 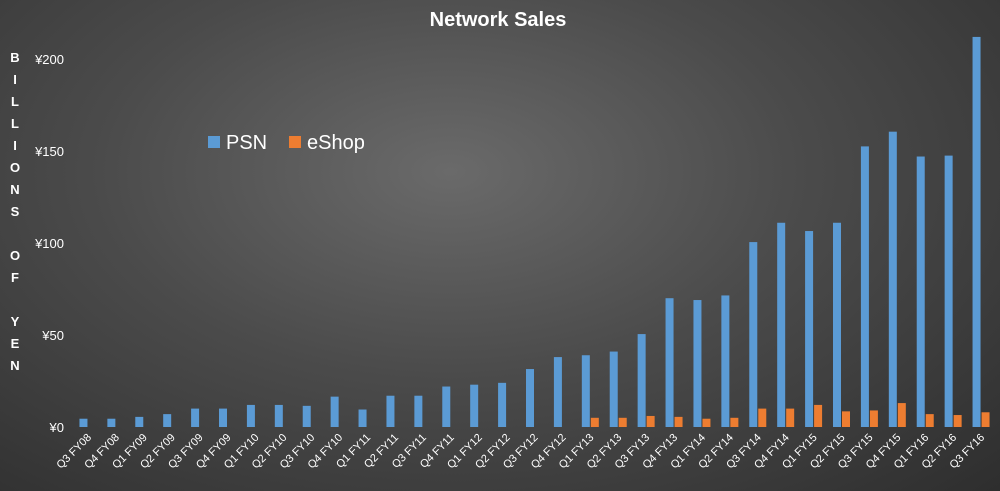 I want to click on legend-eshop-label: eShop, so click(x=336, y=143).